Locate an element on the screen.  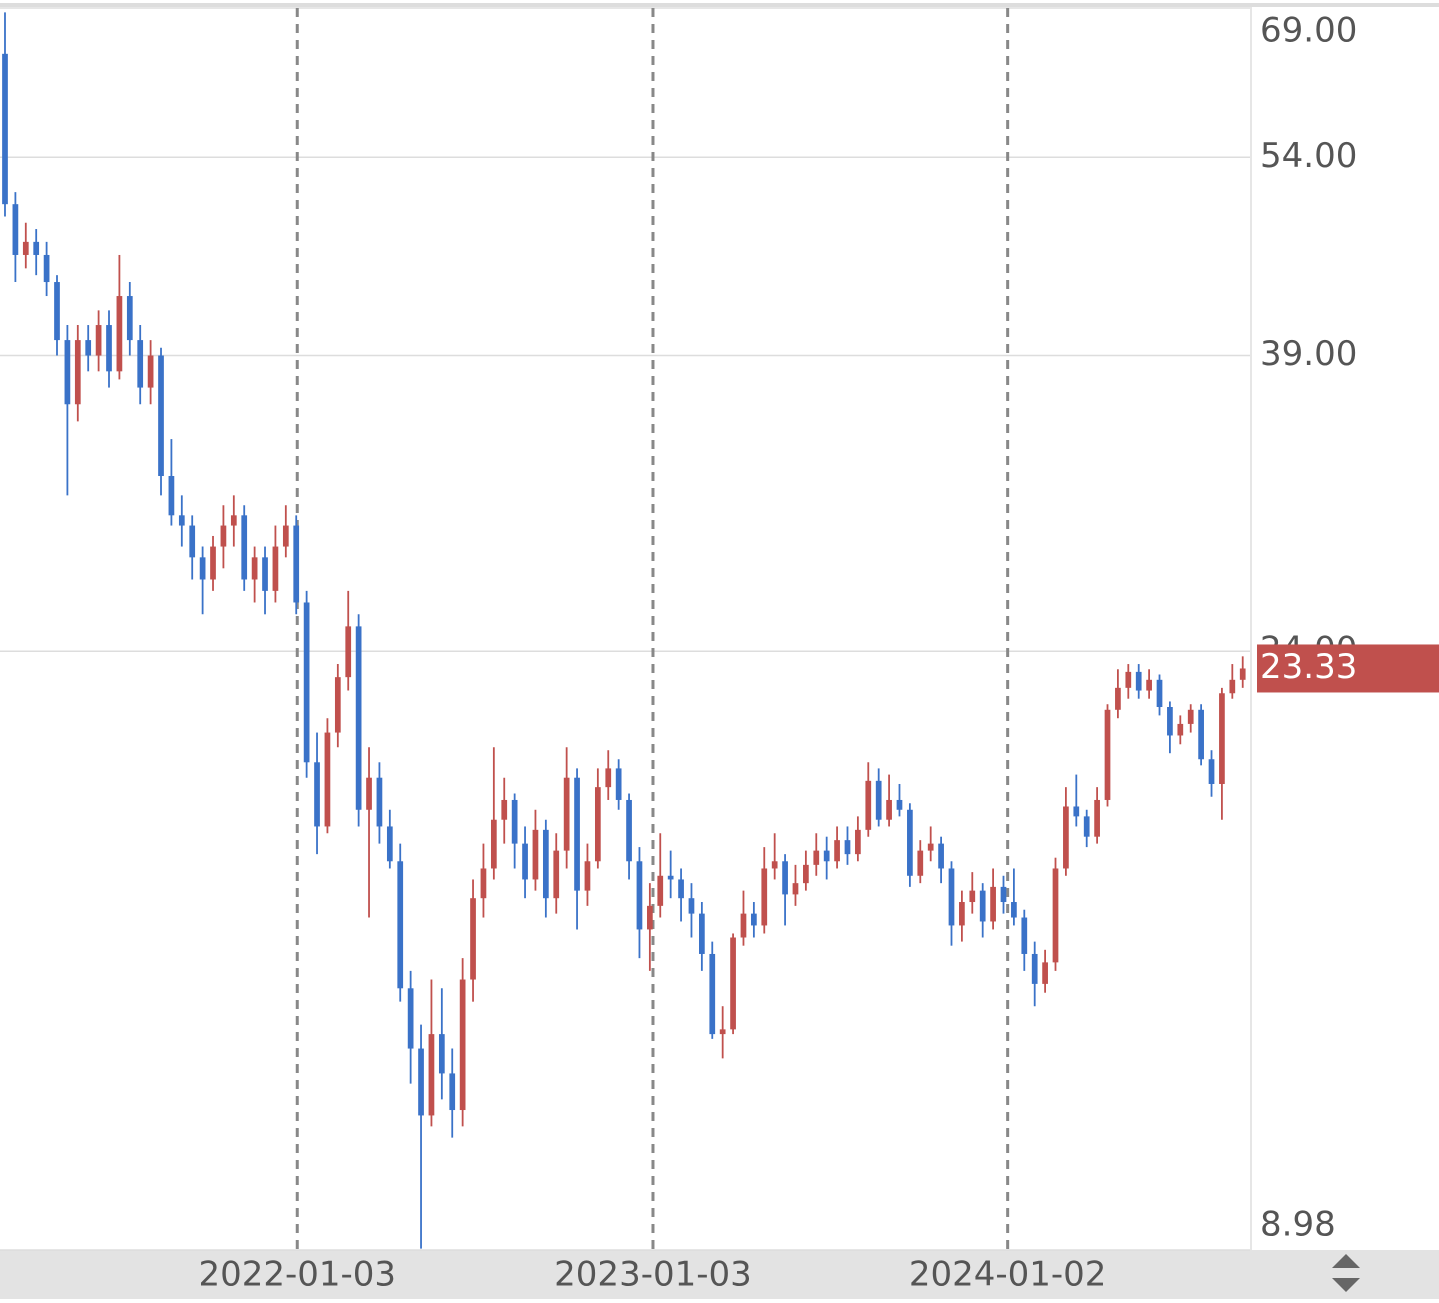
x-tick-label: 2022-01-03 is located at coordinates (297, 1275).